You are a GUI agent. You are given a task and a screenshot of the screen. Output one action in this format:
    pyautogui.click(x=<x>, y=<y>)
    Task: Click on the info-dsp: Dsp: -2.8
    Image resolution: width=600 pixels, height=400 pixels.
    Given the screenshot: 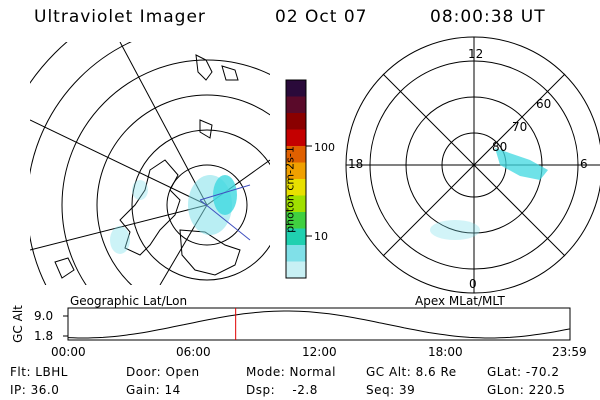 What is the action you would take?
    pyautogui.click(x=282, y=390)
    